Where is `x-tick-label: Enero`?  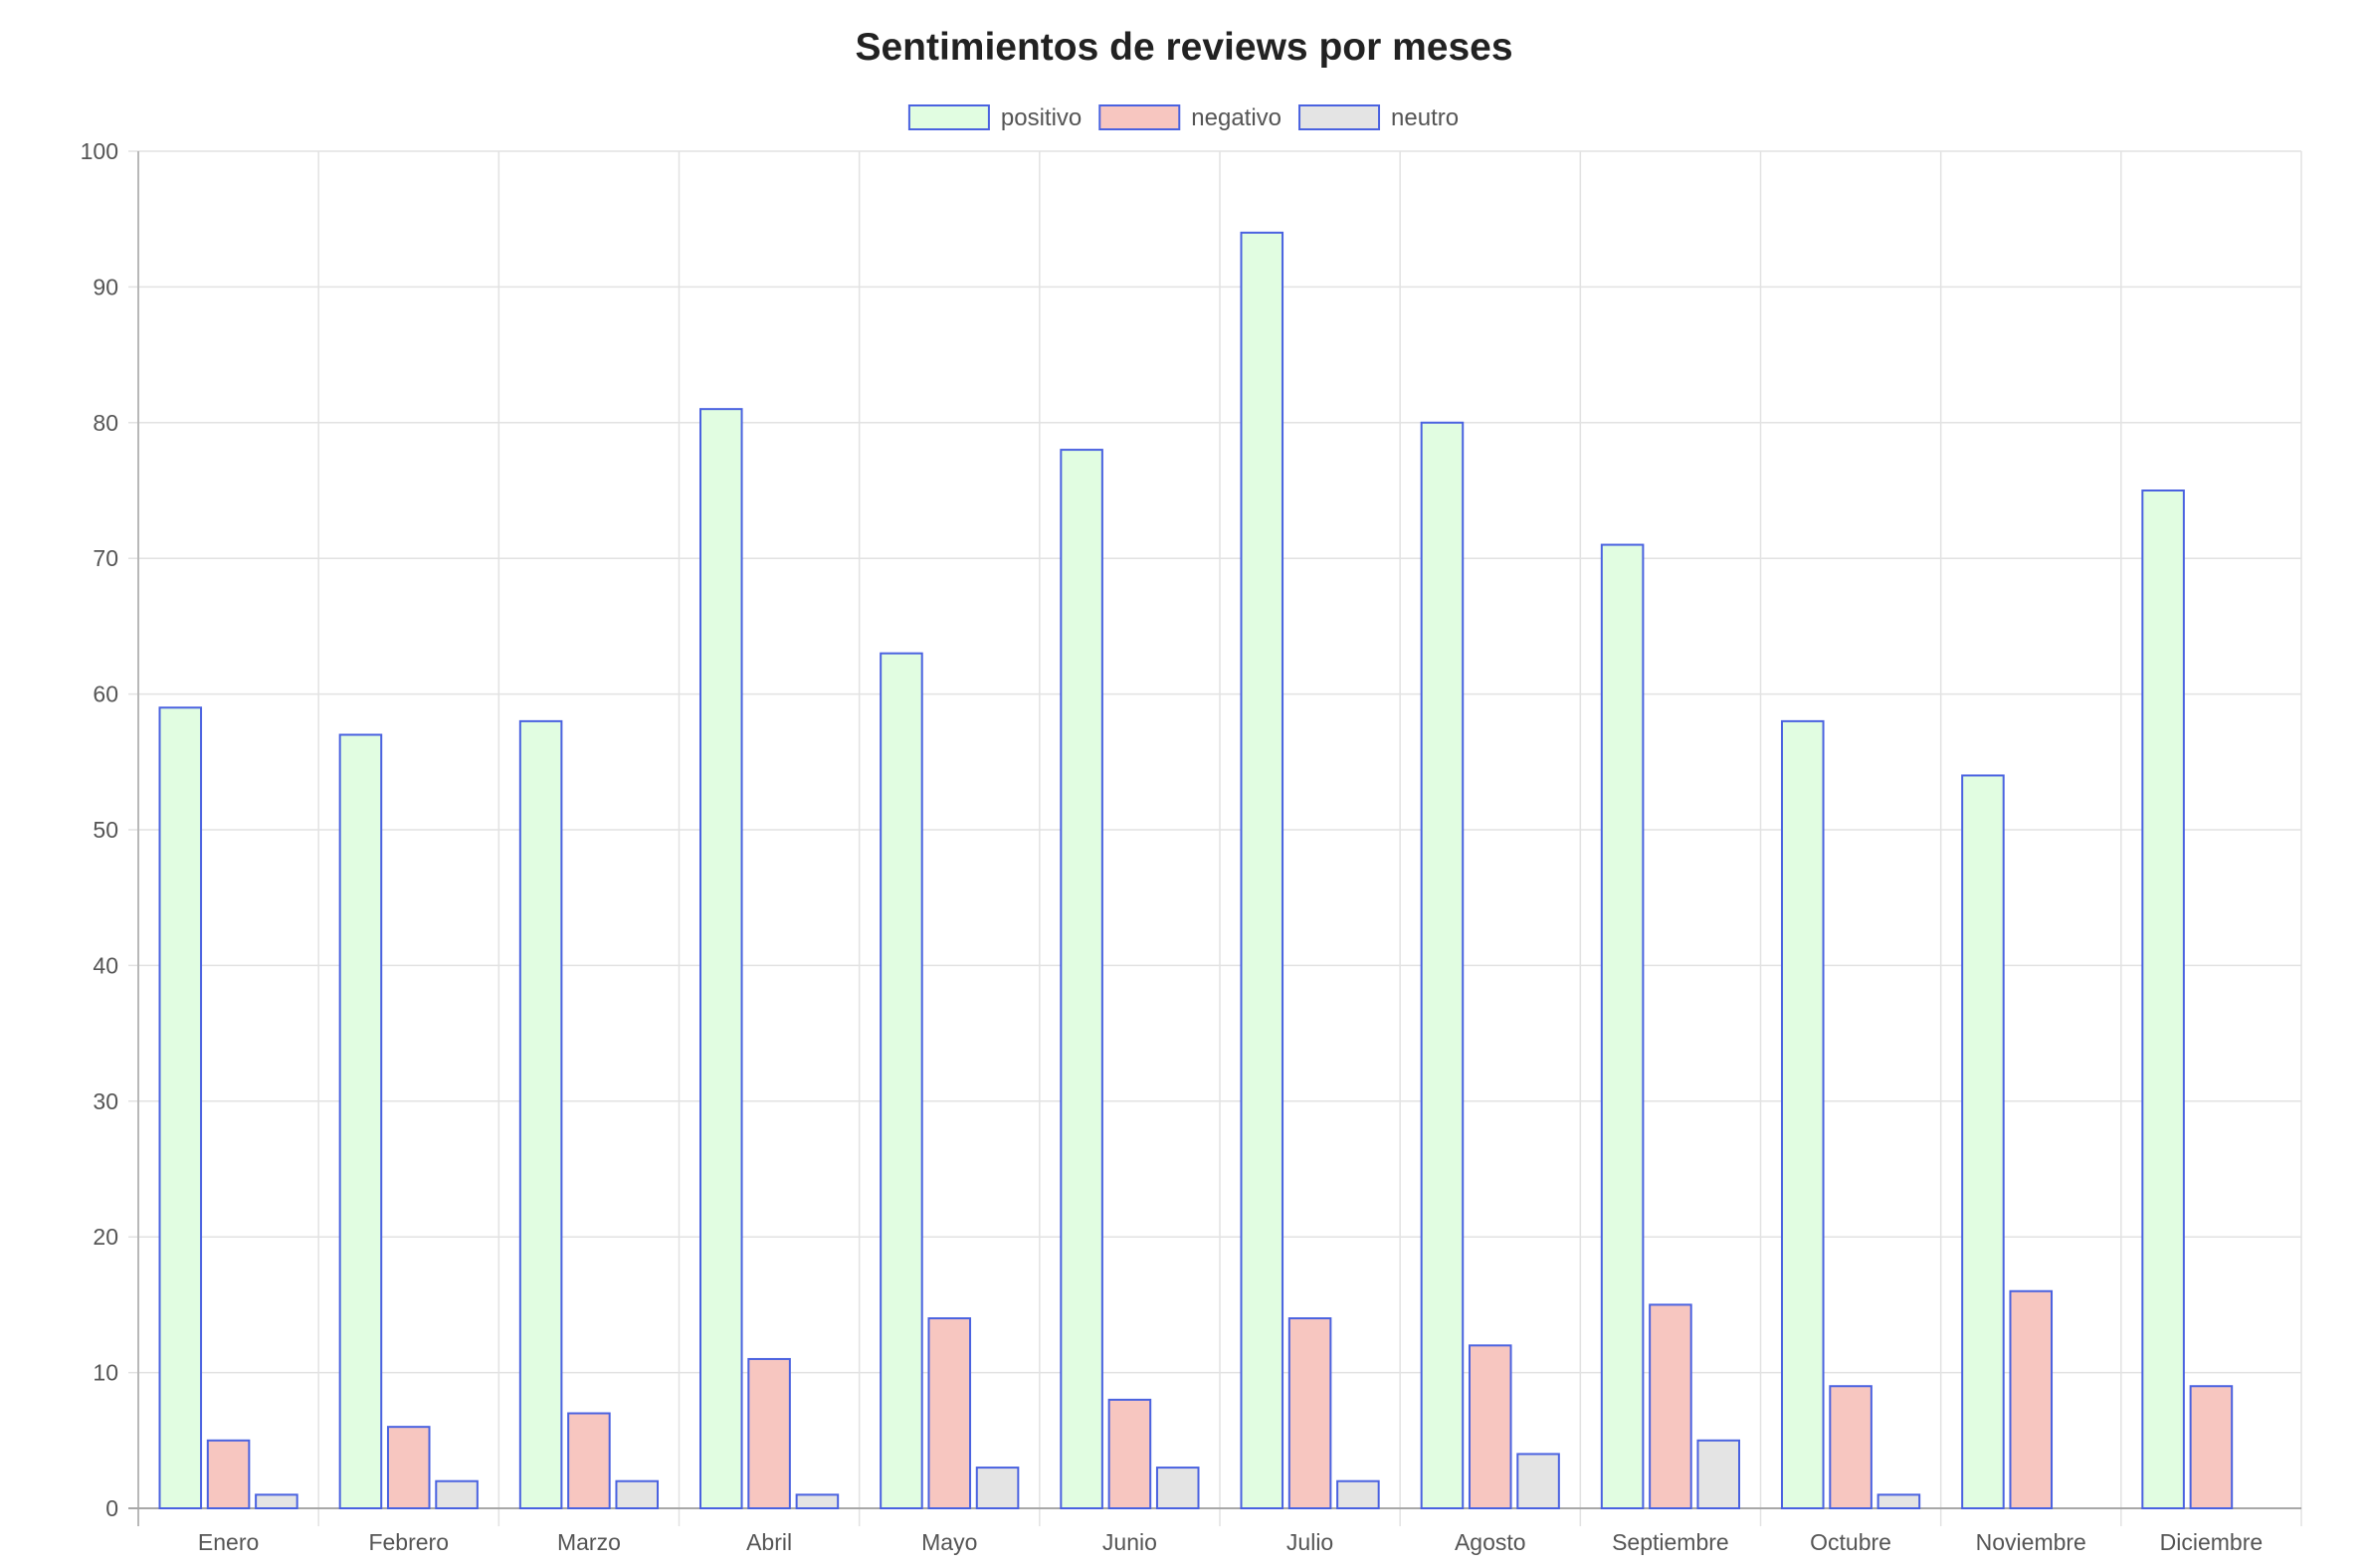 x-tick-label: Enero is located at coordinates (228, 1542).